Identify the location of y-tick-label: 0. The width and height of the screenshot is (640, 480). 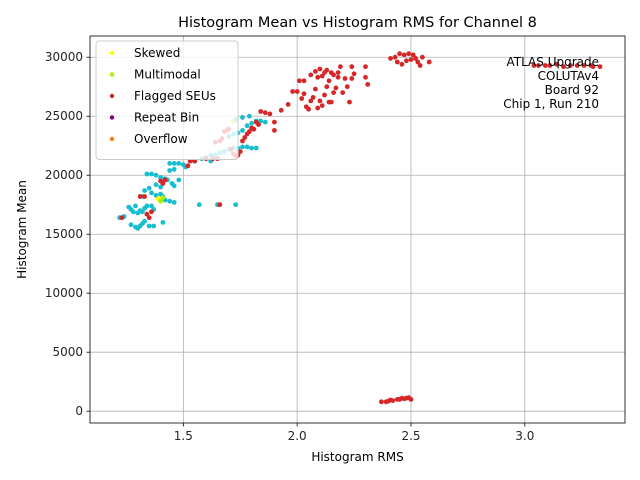
(79, 411).